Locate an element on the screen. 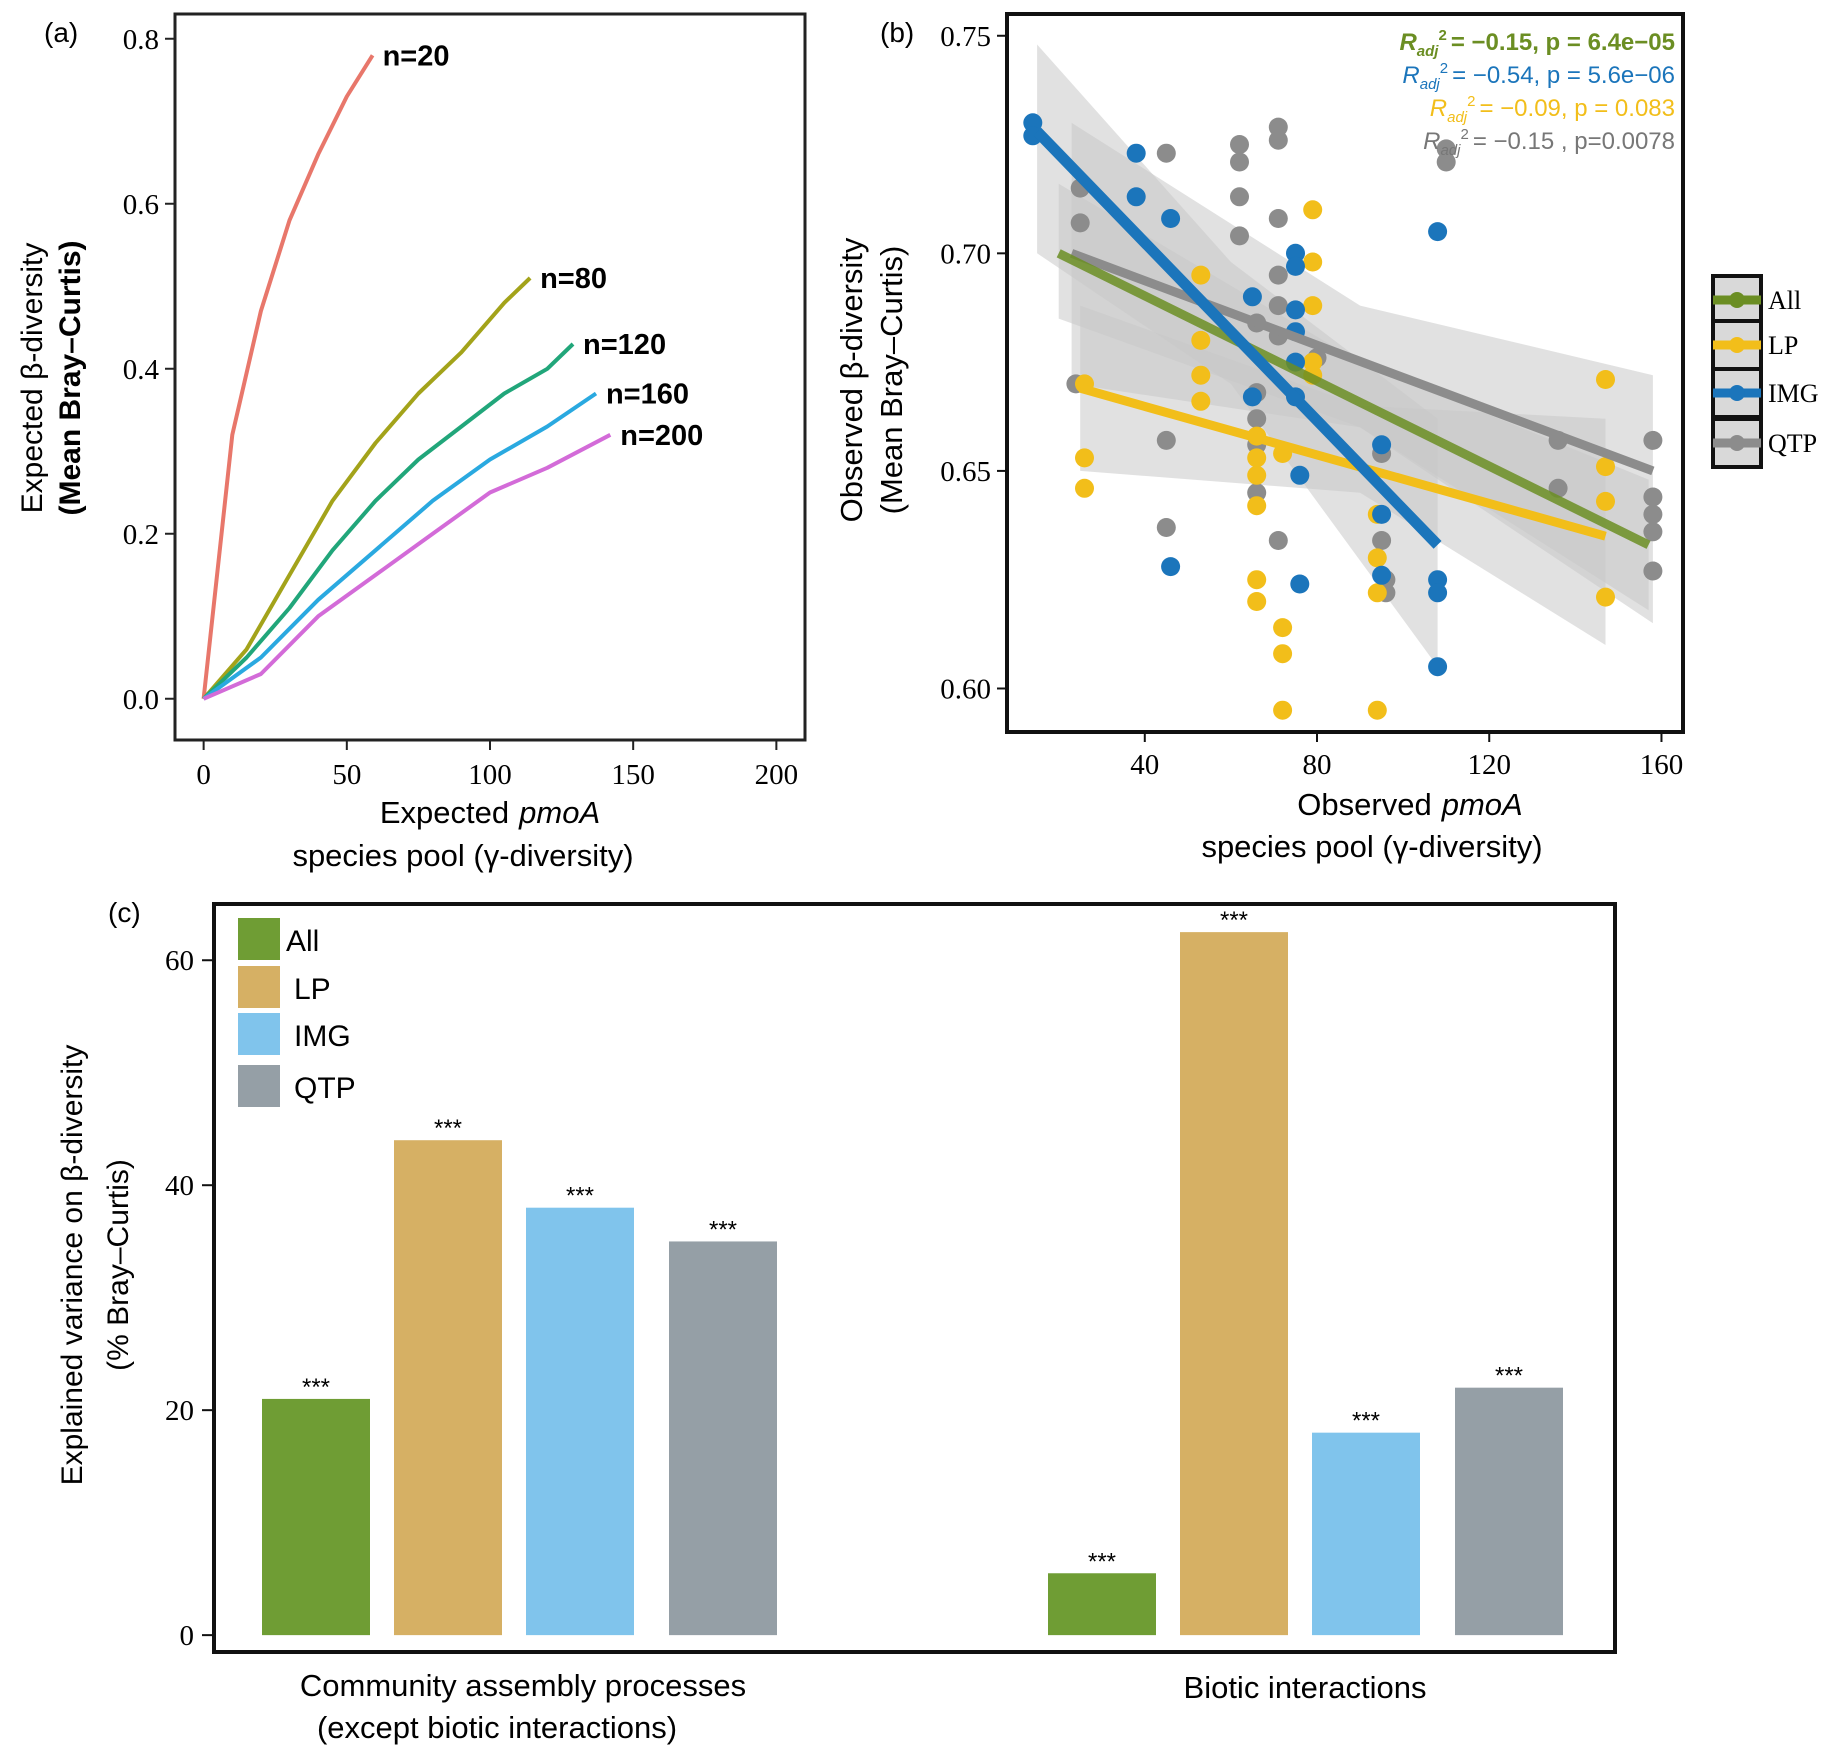 The height and width of the screenshot is (1757, 1831). panel-b-y-label: Observed β-diversity (Mean Bray–Curtis) is located at coordinates (871, 379).